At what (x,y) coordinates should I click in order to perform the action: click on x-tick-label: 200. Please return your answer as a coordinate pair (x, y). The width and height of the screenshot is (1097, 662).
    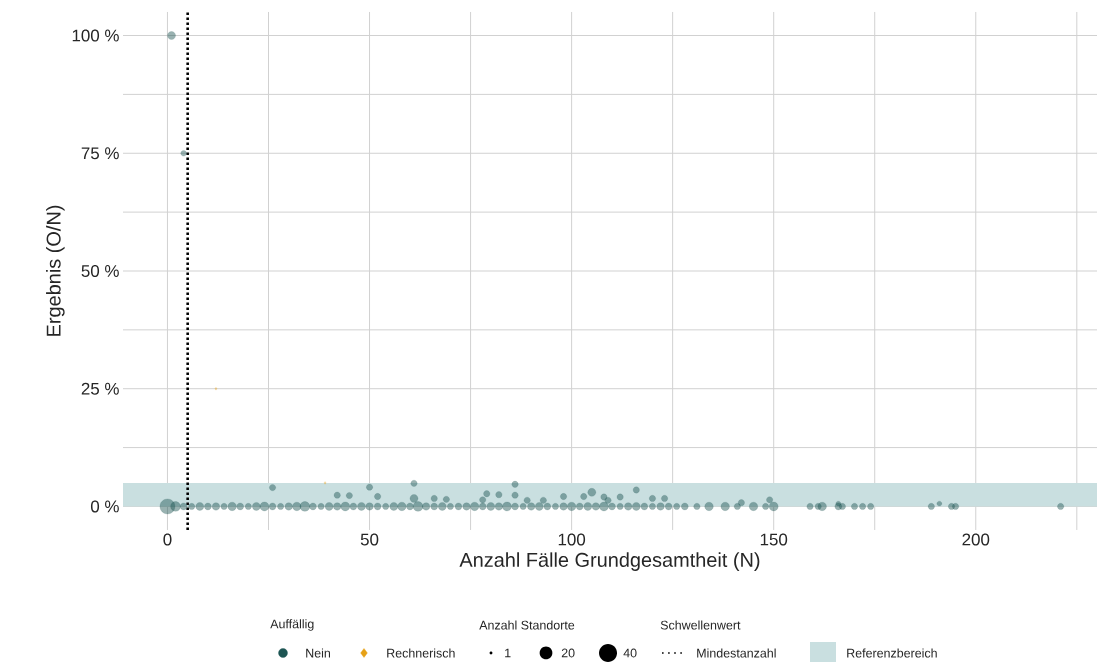
    Looking at the image, I should click on (976, 539).